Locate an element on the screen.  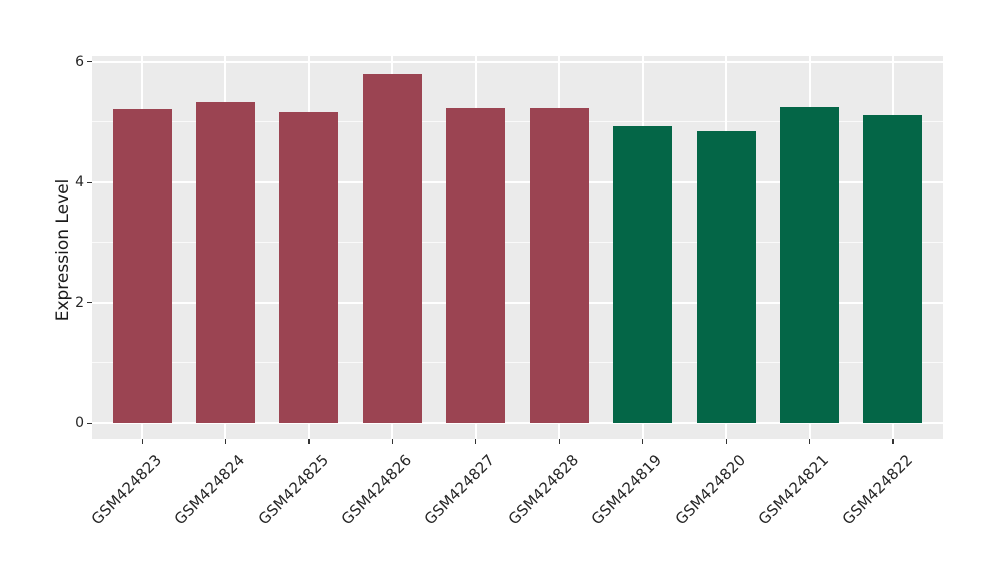
y-tick-label: 0 is located at coordinates (79, 423).